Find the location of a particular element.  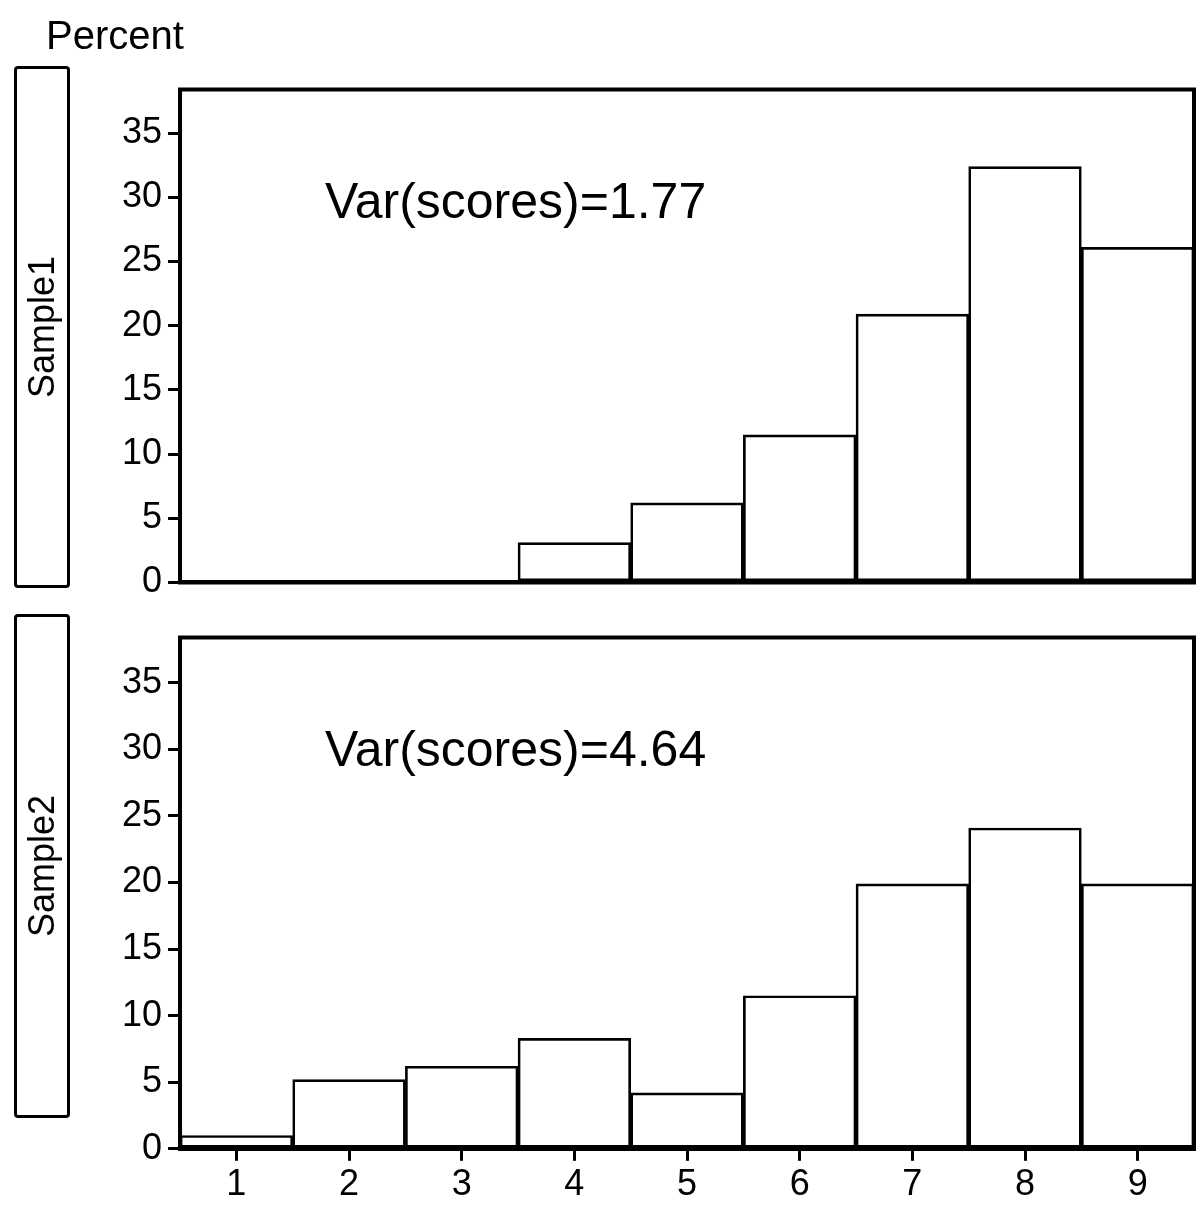

y-axis-title: Percent is located at coordinates (115, 35).